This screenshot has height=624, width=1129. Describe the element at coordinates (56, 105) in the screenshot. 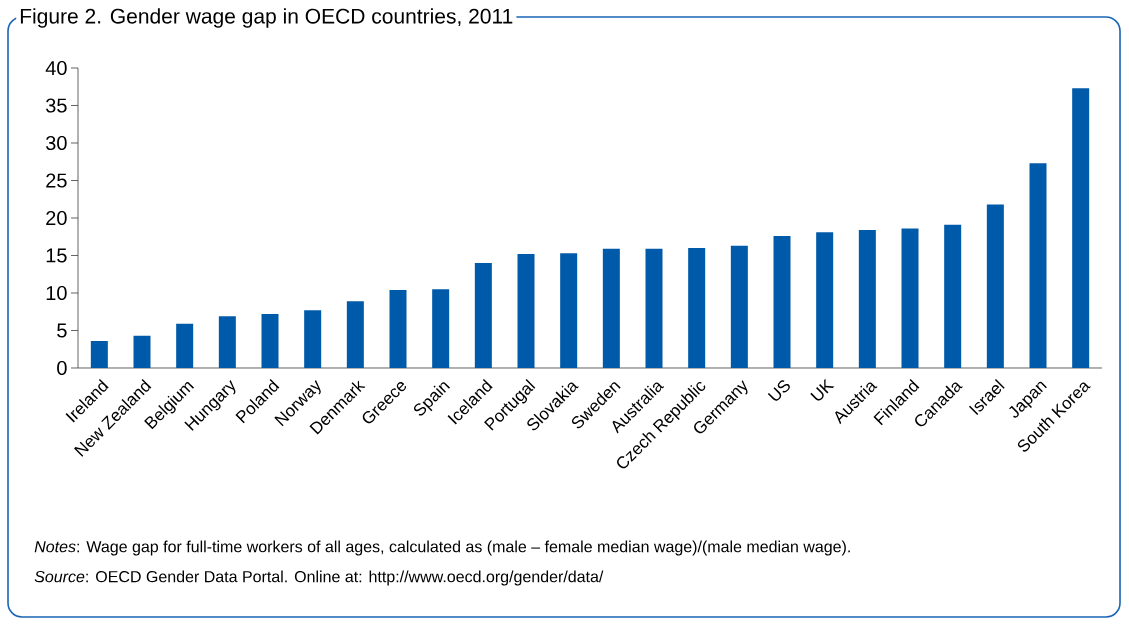

I see `y-tick-label: 35` at that location.